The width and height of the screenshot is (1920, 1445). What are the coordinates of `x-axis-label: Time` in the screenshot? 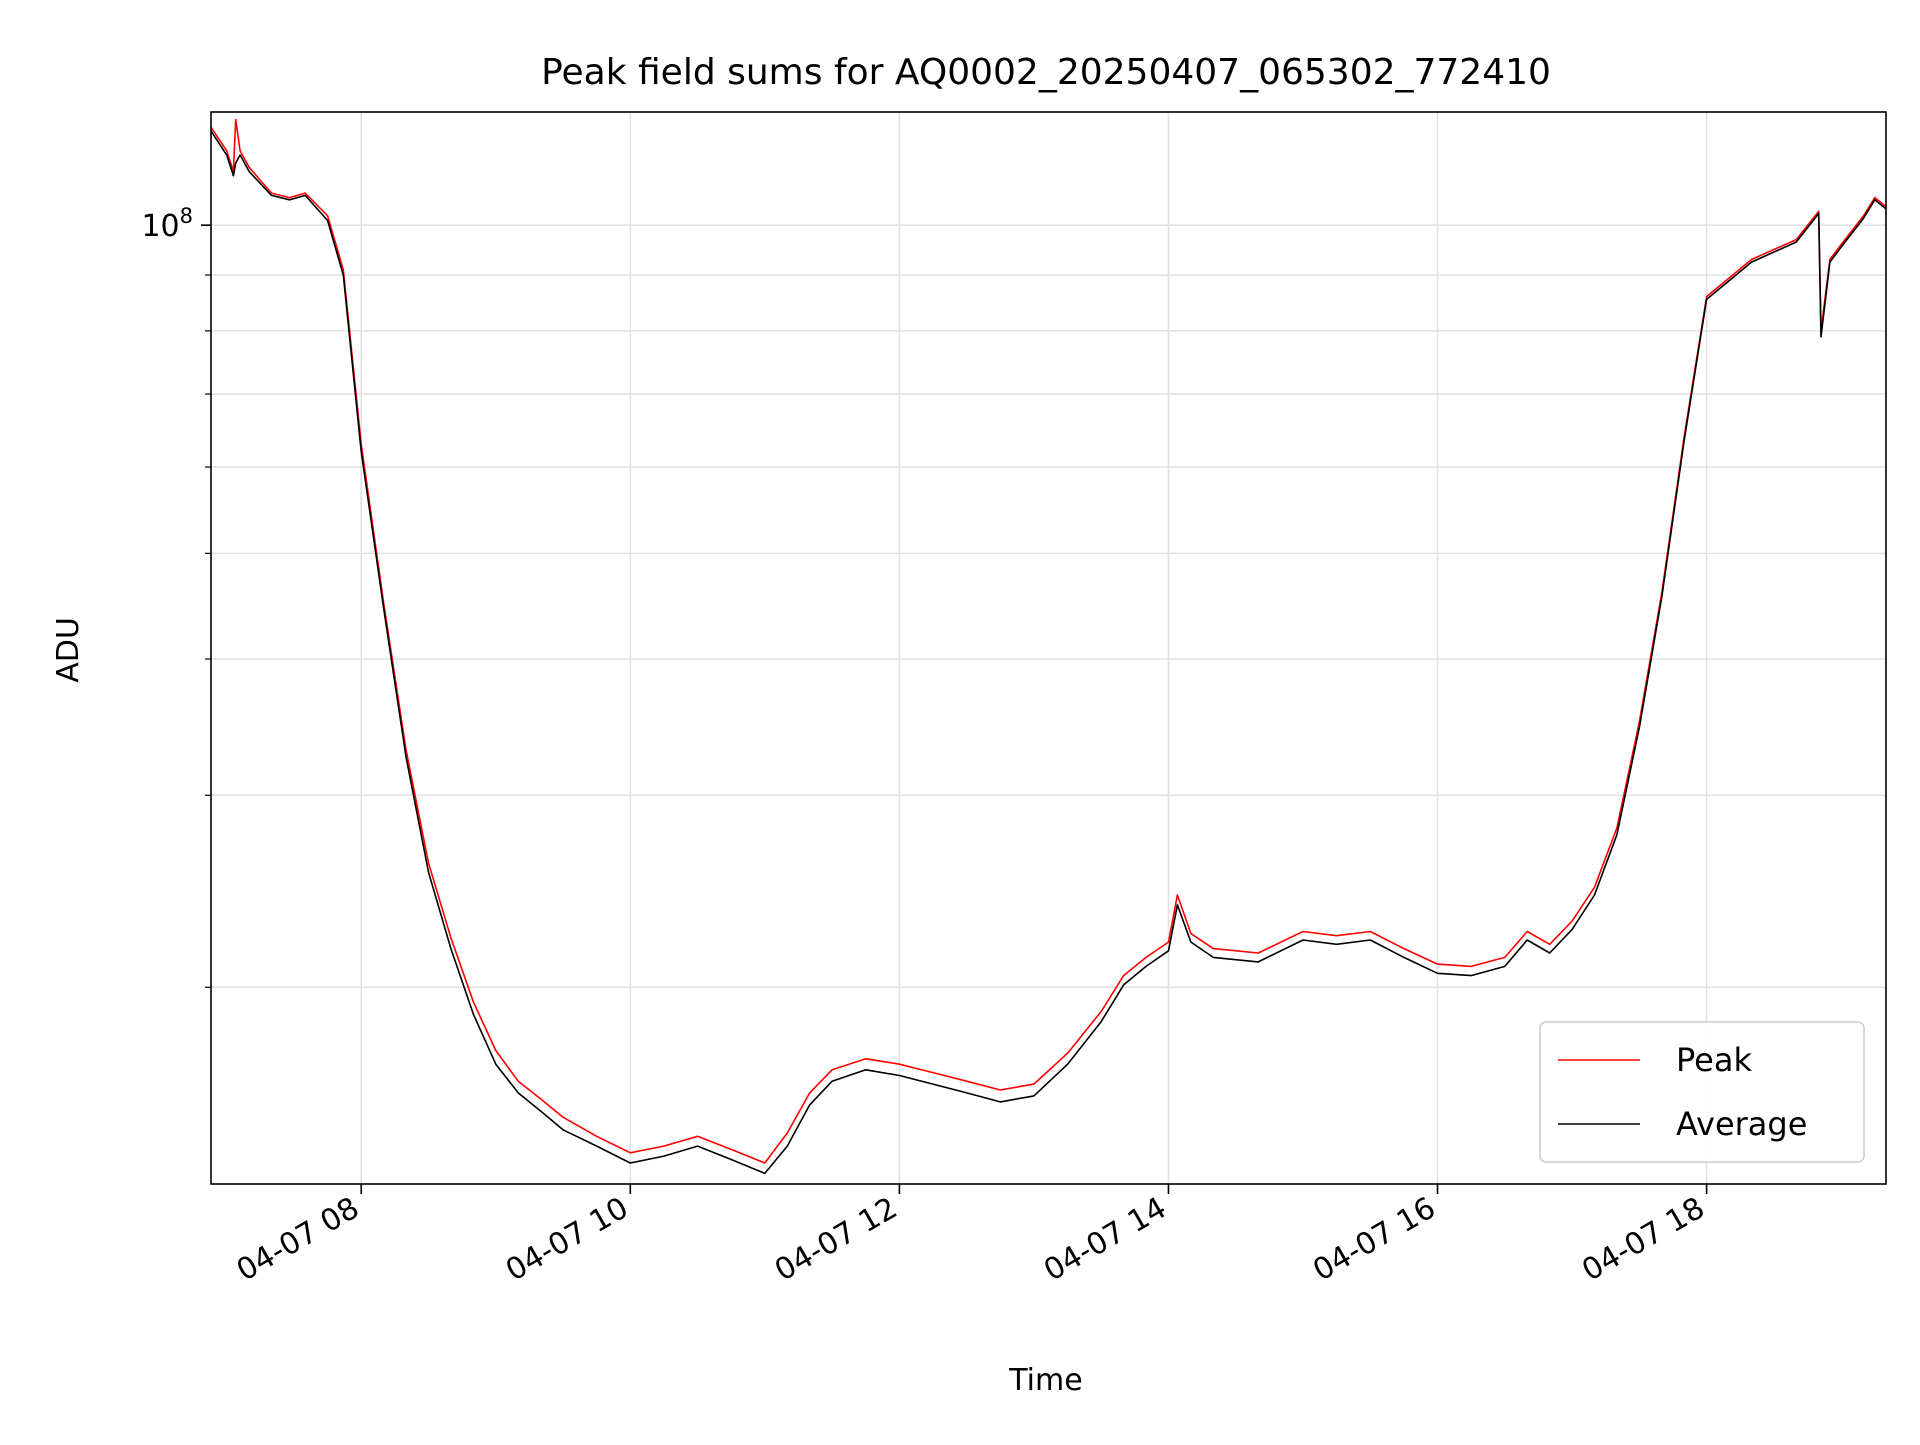 It's located at (1045, 1380).